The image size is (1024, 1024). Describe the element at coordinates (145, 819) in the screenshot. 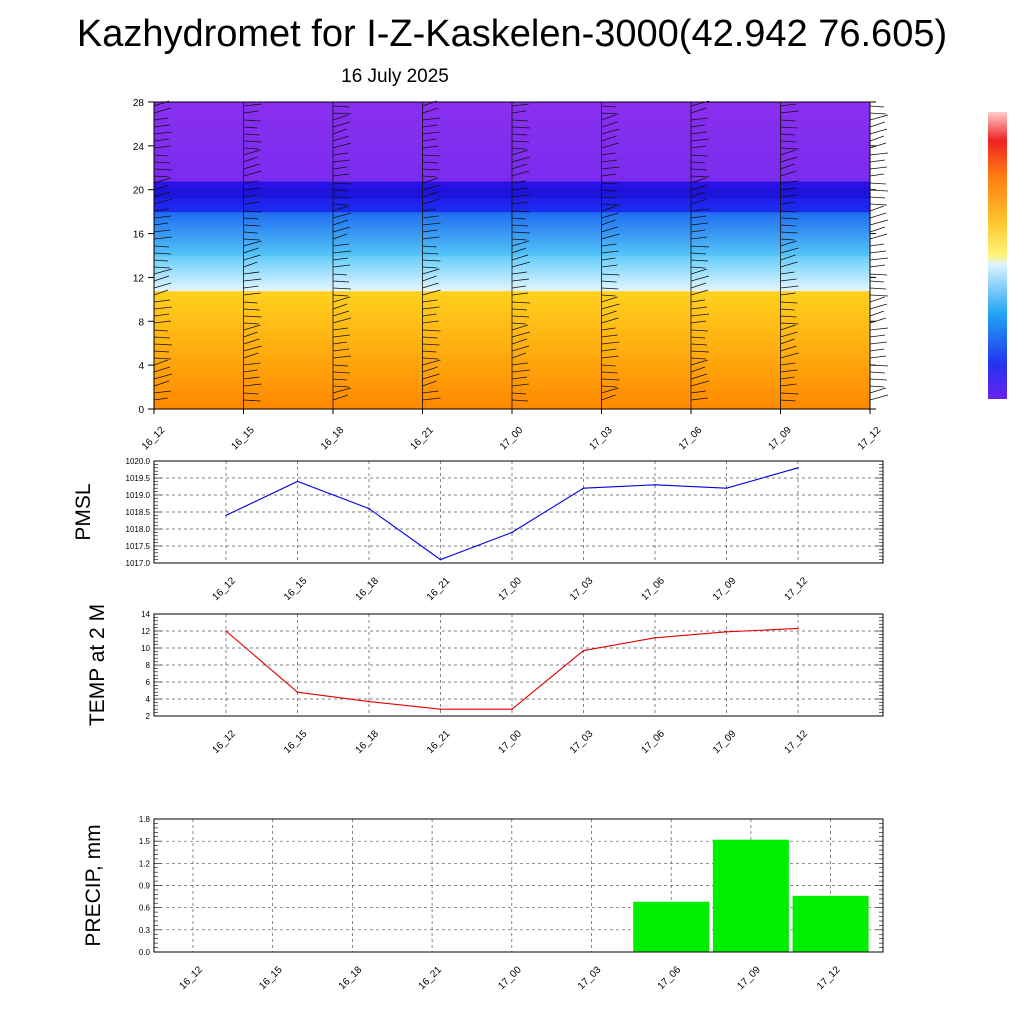

I see `y-tick-label: 1.8` at that location.